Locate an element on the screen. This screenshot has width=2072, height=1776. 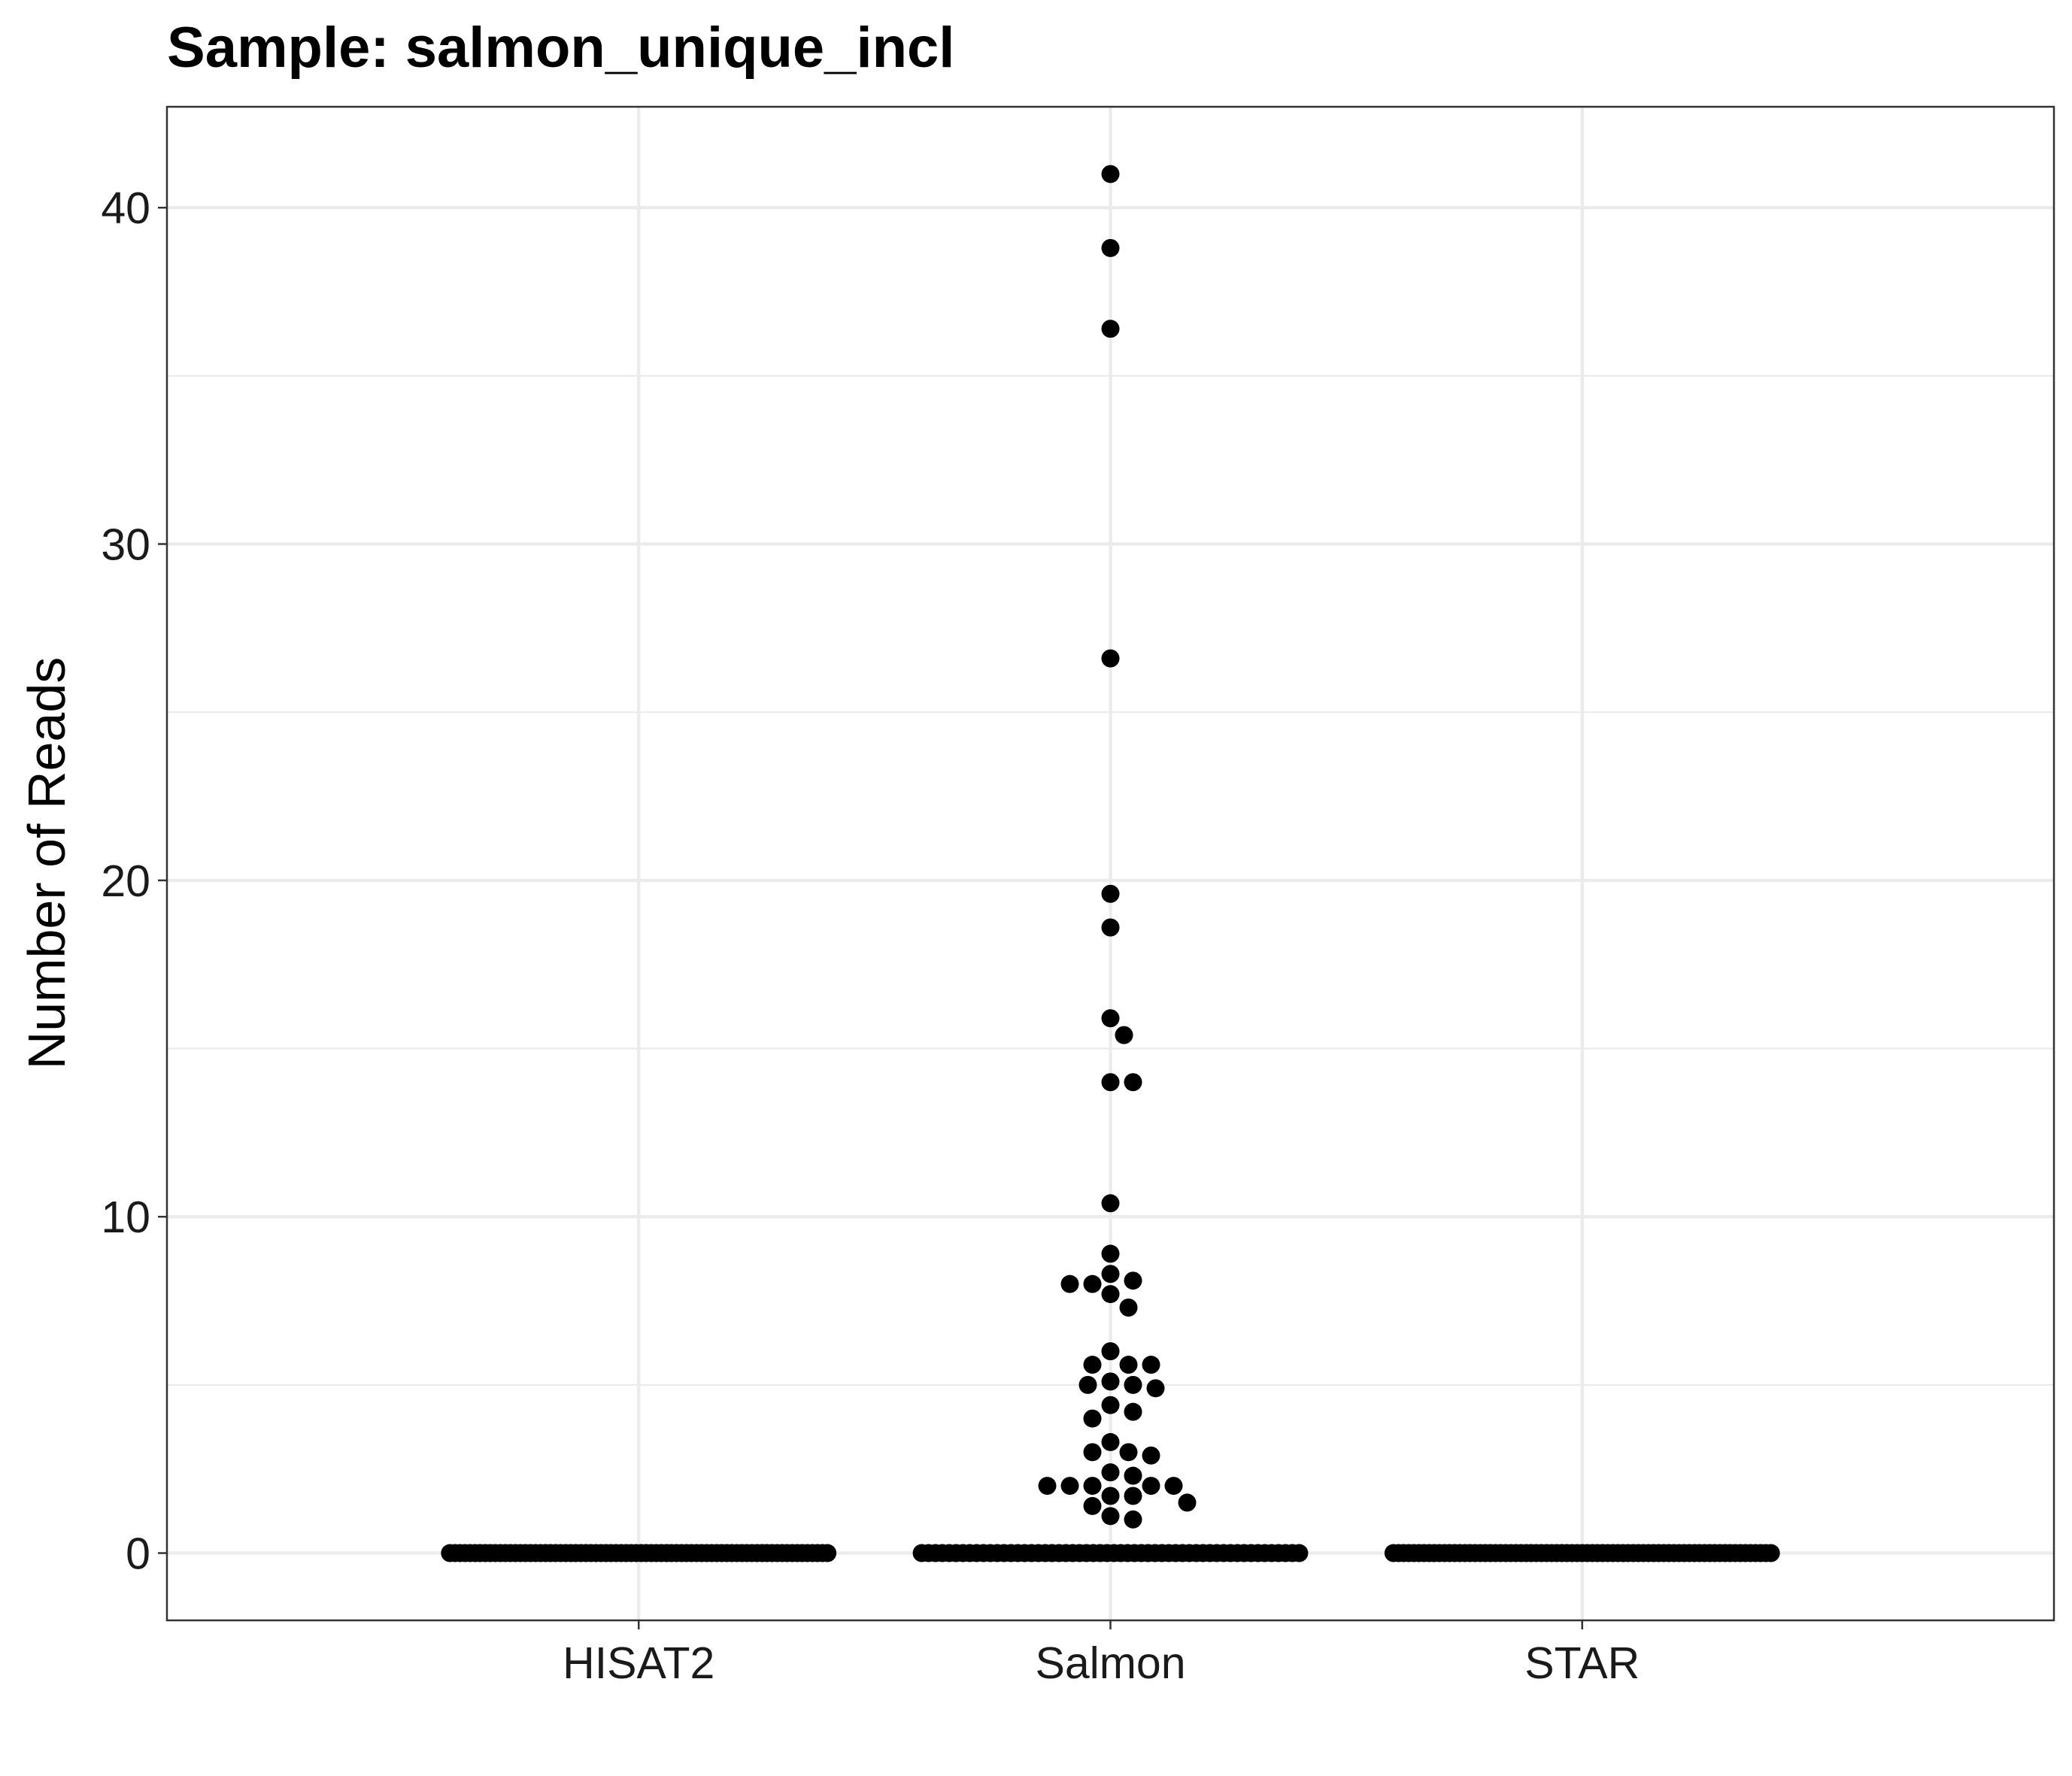
y-tick-label: 30 is located at coordinates (125, 545).